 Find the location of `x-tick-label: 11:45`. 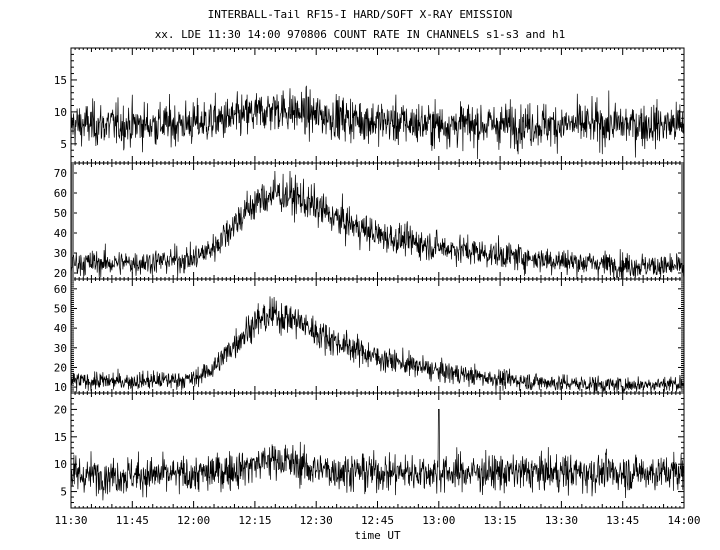

x-tick-label: 11:45 is located at coordinates (132, 520).